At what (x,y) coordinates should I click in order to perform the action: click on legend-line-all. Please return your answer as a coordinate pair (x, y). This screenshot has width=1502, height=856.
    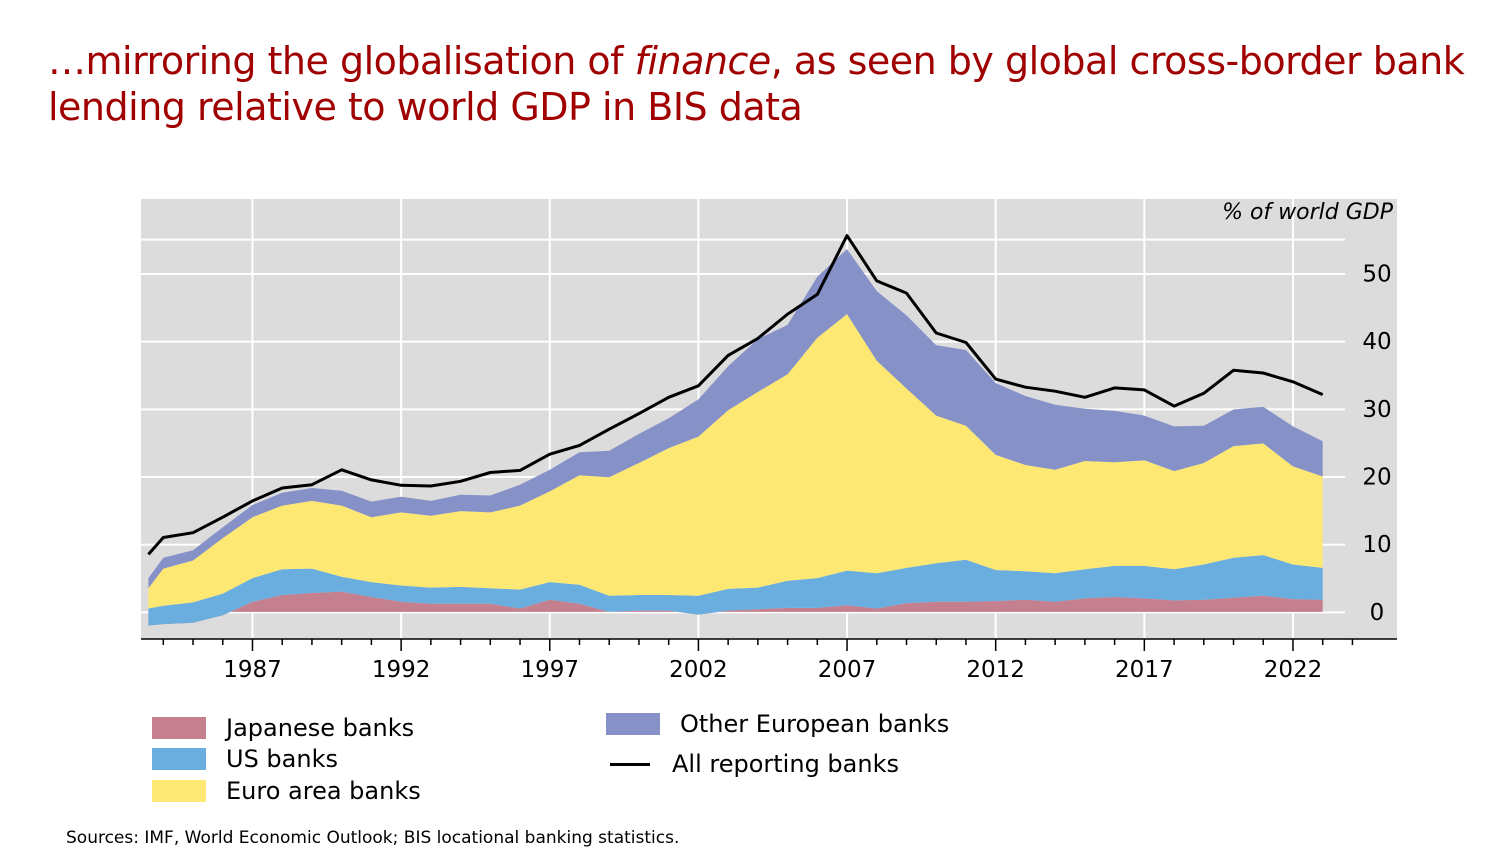
    Looking at the image, I should click on (630, 764).